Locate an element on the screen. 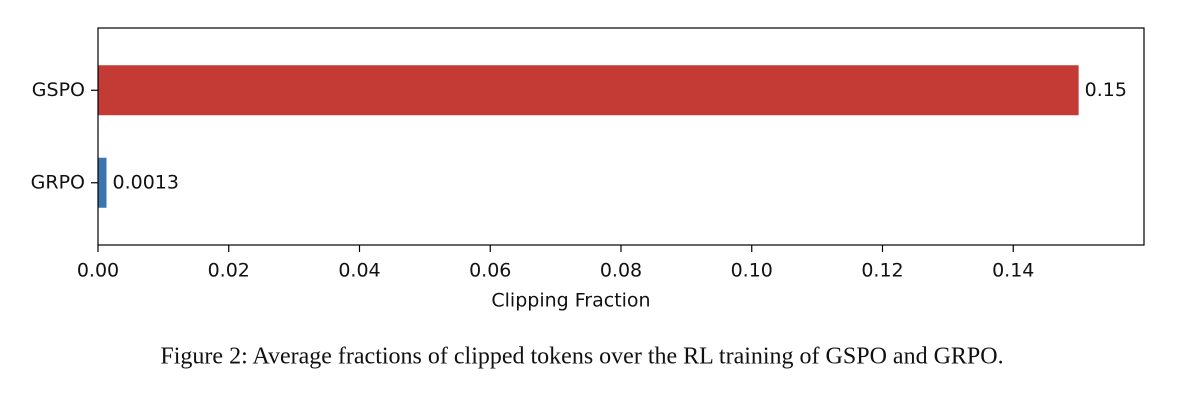  x-tick-label: 0.02 is located at coordinates (229, 271).